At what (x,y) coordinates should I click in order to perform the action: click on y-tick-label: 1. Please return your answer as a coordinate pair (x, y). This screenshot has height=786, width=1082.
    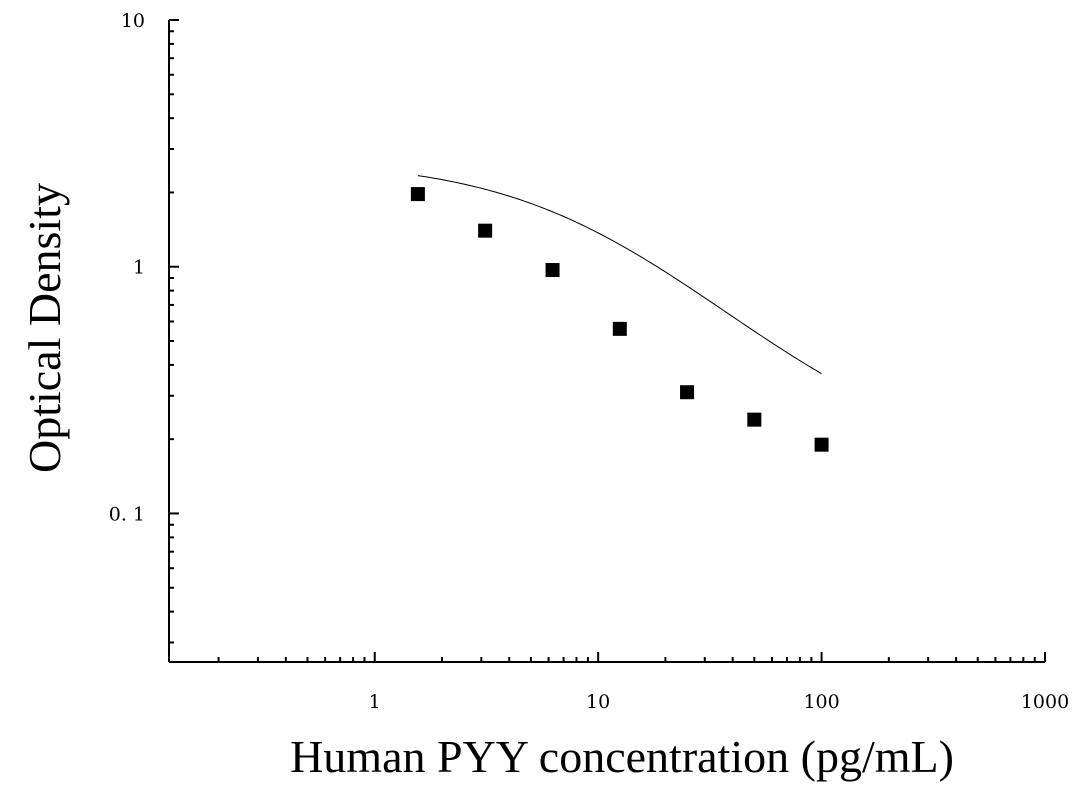
    Looking at the image, I should click on (139, 268).